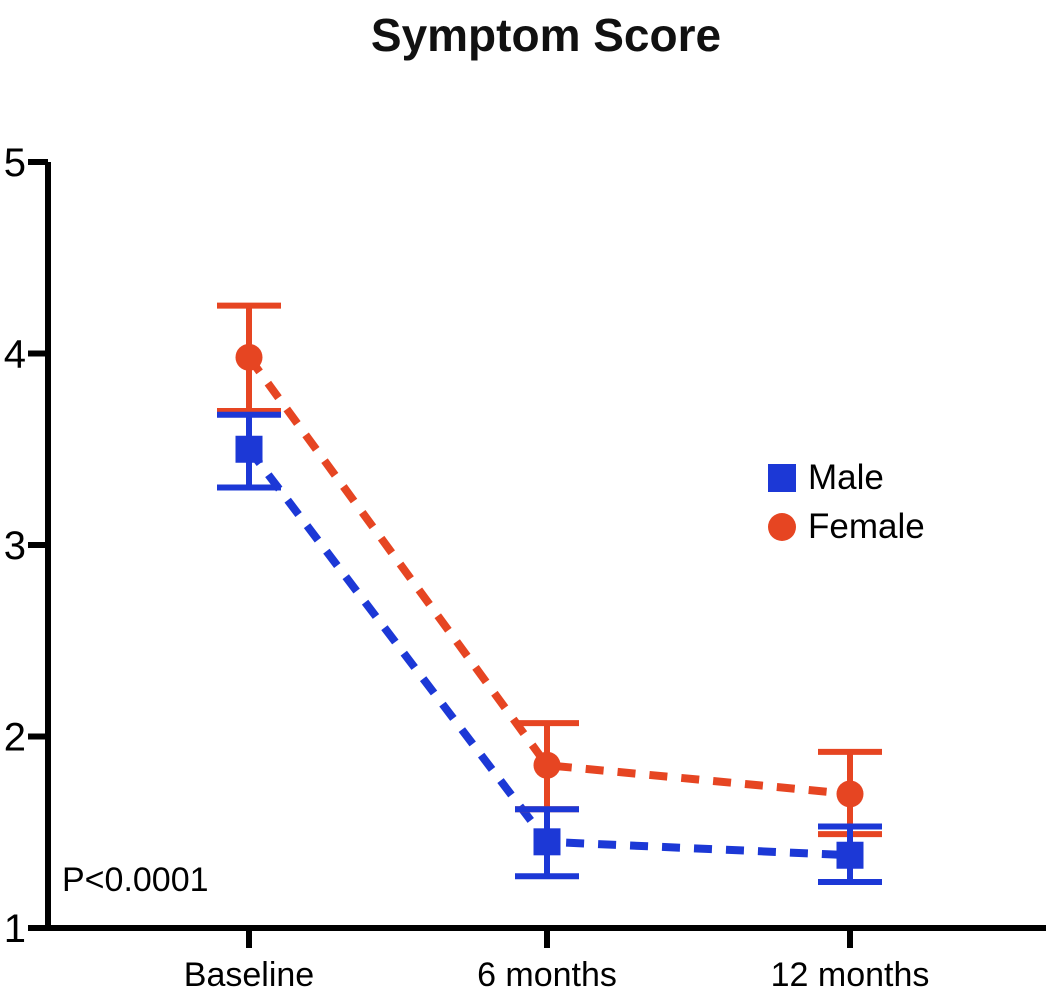  What do you see at coordinates (15, 355) in the screenshot?
I see `y-tick-label: 4` at bounding box center [15, 355].